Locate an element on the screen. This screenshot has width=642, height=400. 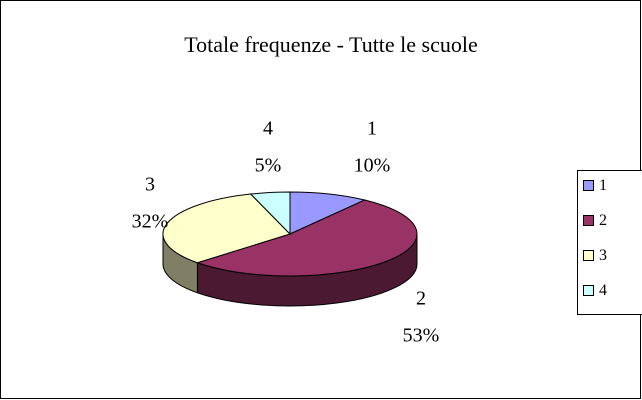
data-label-category: 4 is located at coordinates (268, 129).